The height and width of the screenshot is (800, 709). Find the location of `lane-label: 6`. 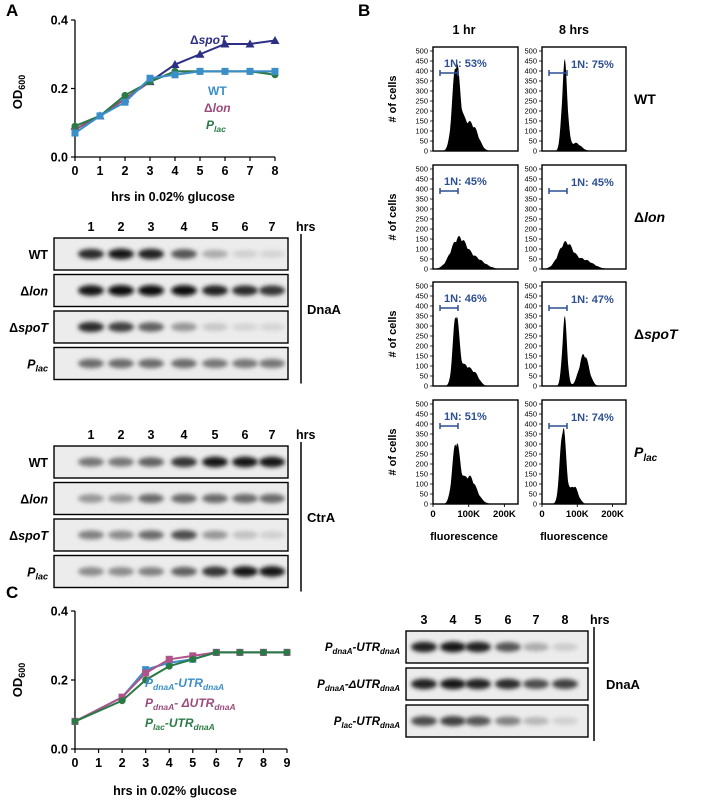

lane-label: 6 is located at coordinates (508, 620).